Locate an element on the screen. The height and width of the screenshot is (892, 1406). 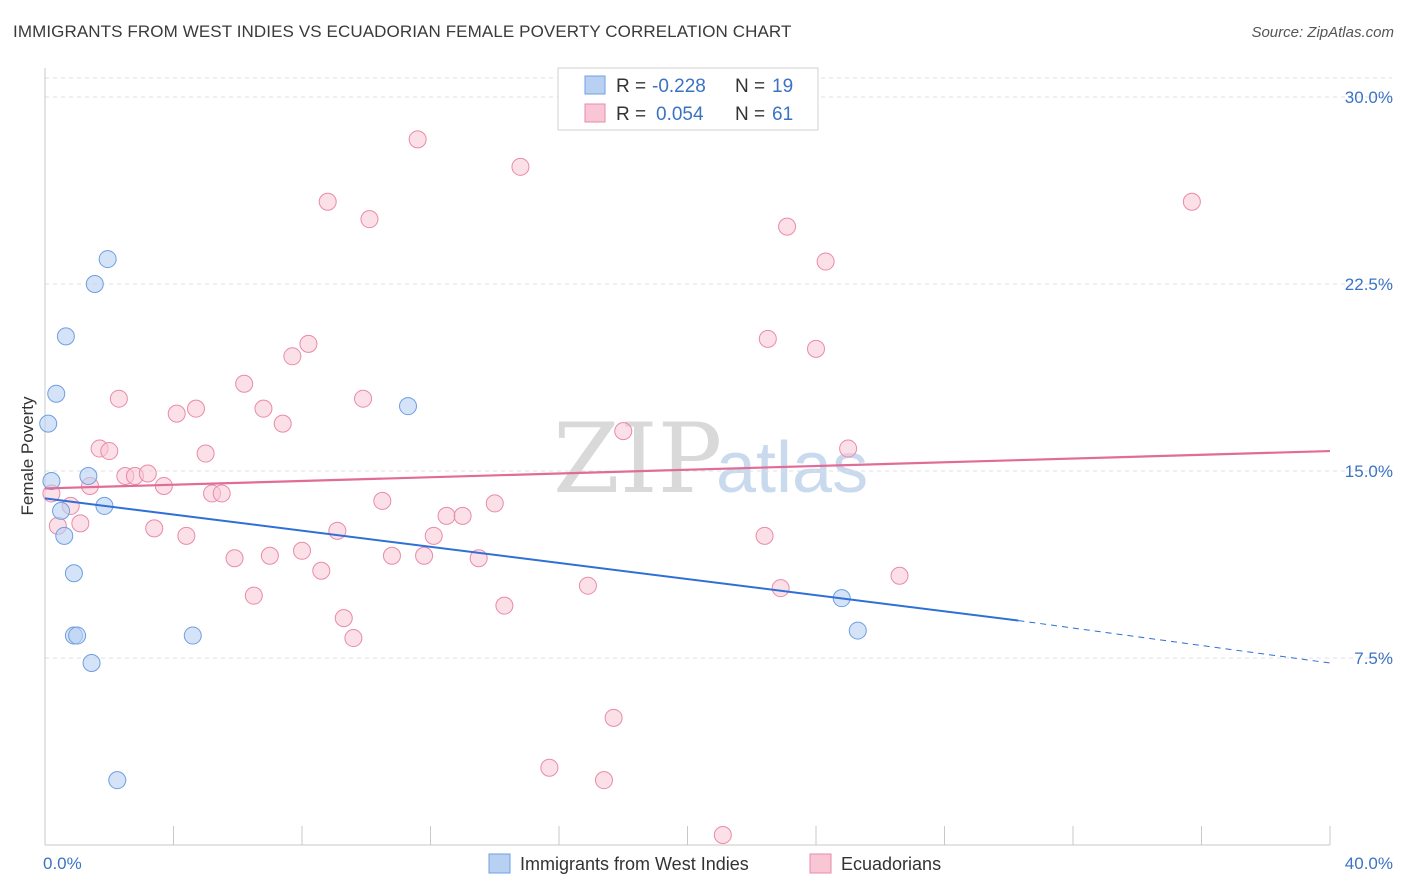
legend-swatch-west-indies is located at coordinates (595, 85).